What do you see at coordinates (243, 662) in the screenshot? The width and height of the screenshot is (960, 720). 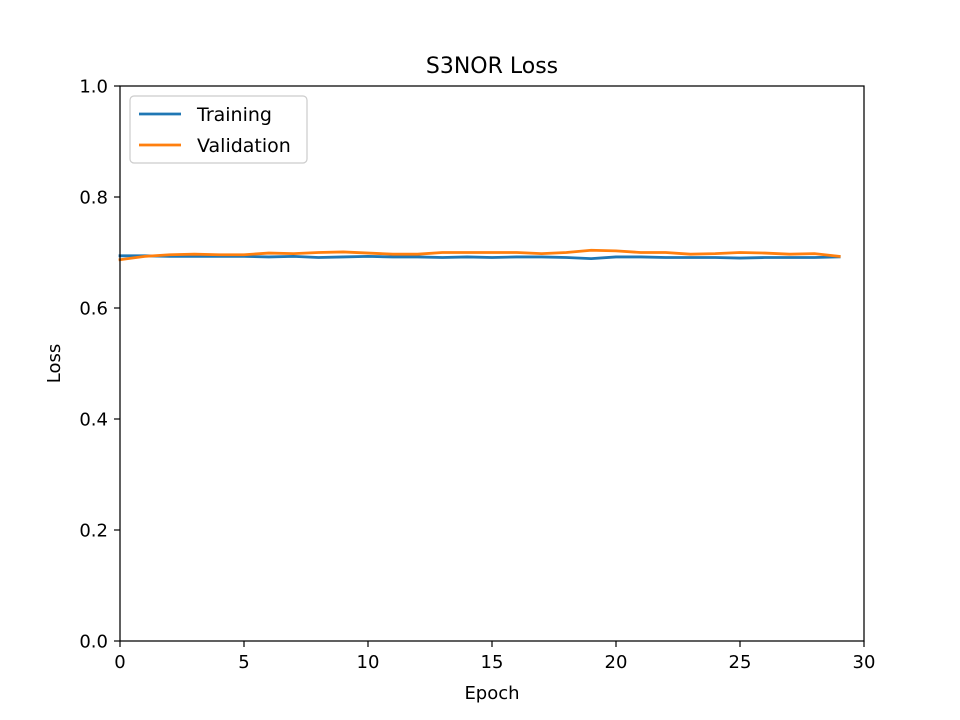 I see `x-tick-label: 5` at bounding box center [243, 662].